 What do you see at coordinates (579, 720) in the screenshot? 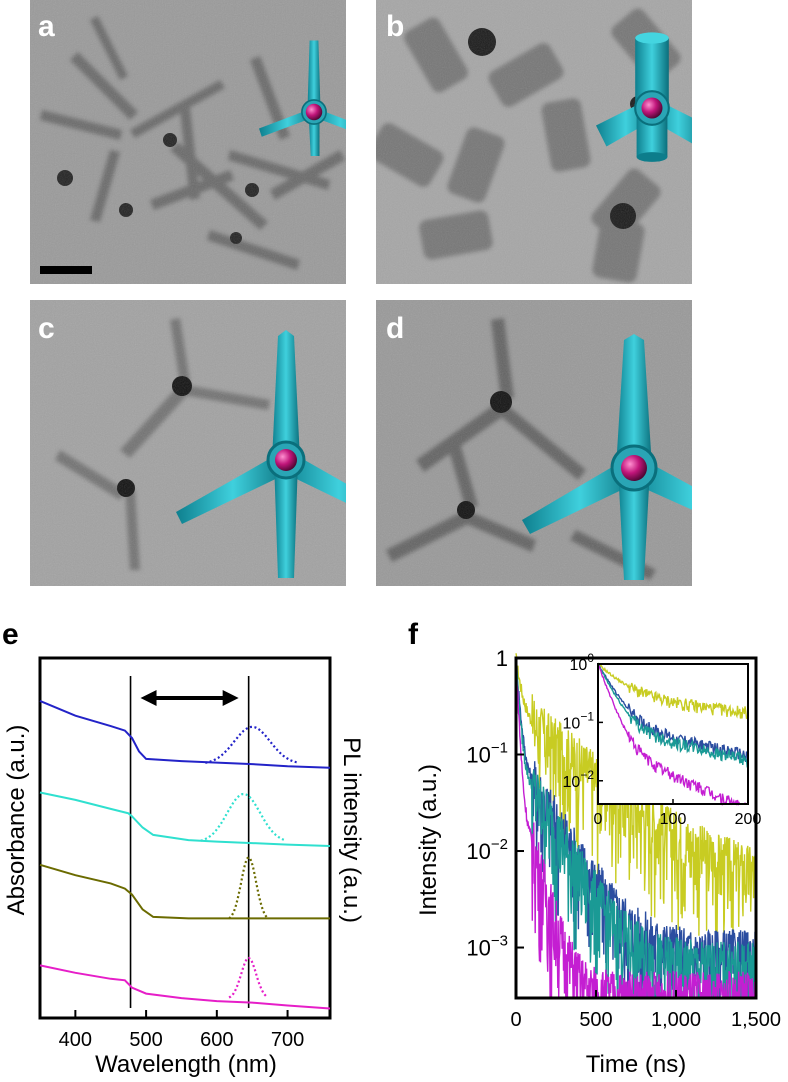
I see `inset-ytick-label: 10⁻¹` at bounding box center [579, 720].